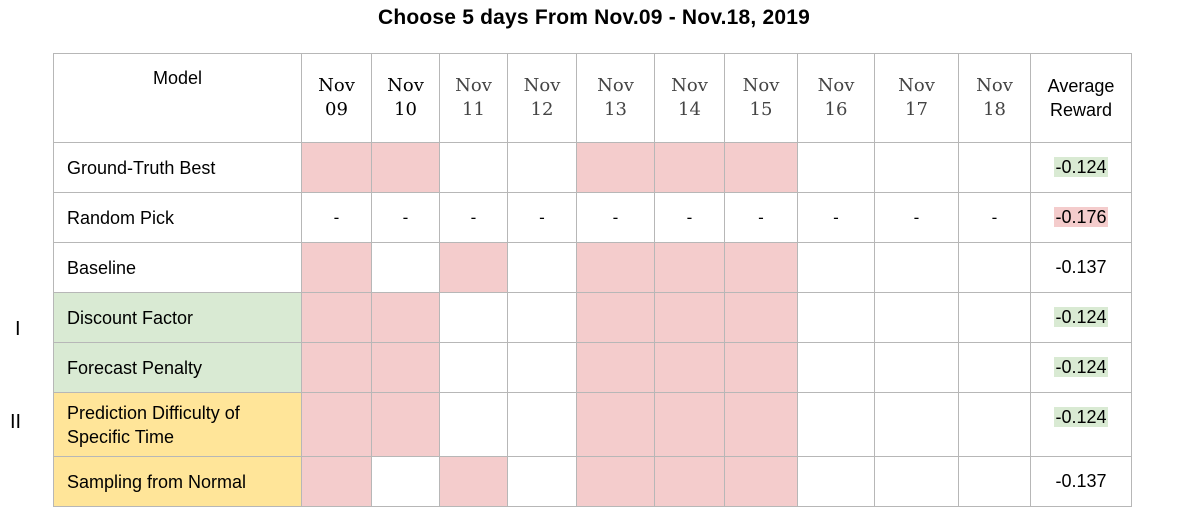 The width and height of the screenshot is (1188, 520). Describe the element at coordinates (405, 110) in the screenshot. I see `day-header-day: 10` at that location.